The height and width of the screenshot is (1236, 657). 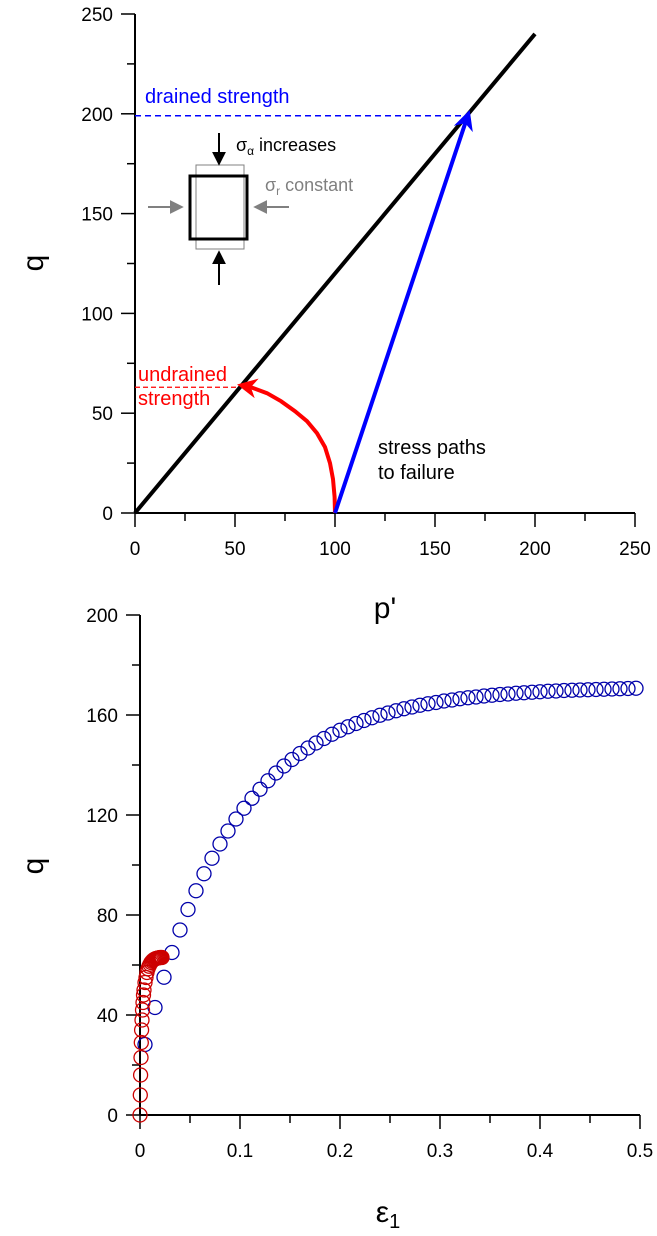 What do you see at coordinates (97, 115) in the screenshot?
I see `top-y-tick-label: 200` at bounding box center [97, 115].